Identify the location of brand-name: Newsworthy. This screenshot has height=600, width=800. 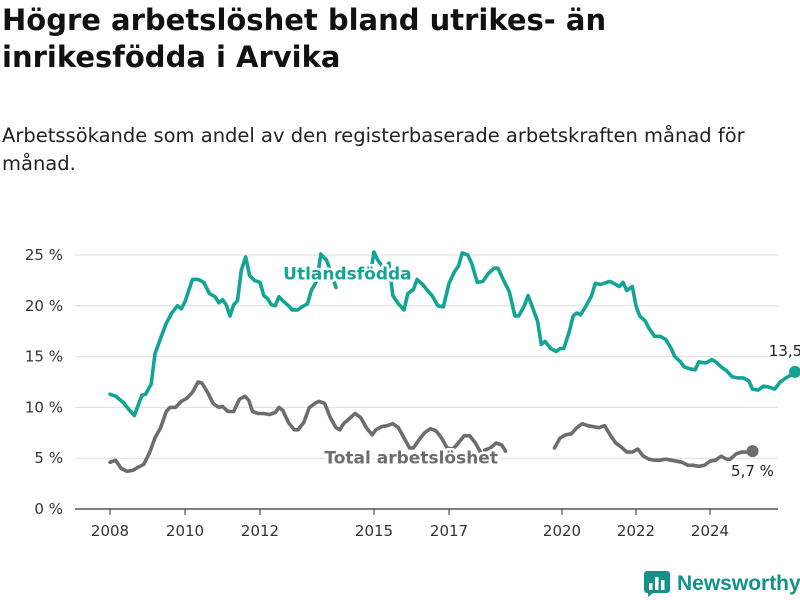
(738, 583).